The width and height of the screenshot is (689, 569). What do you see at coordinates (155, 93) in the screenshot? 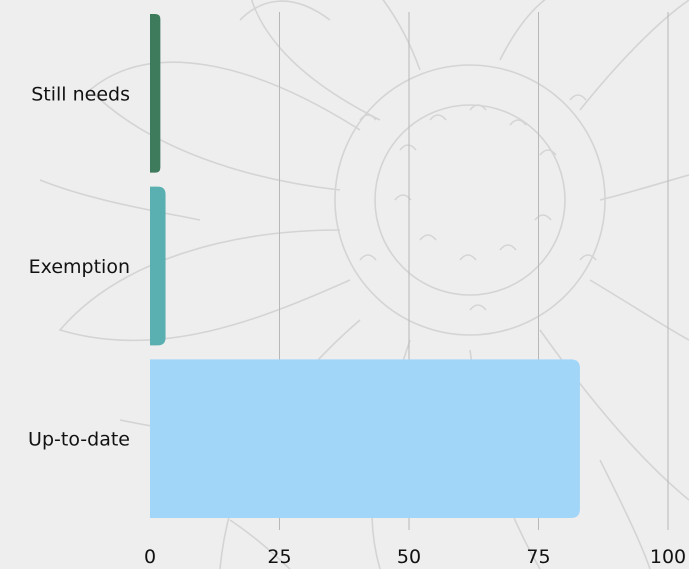
I see `bar-still-needs` at bounding box center [155, 93].